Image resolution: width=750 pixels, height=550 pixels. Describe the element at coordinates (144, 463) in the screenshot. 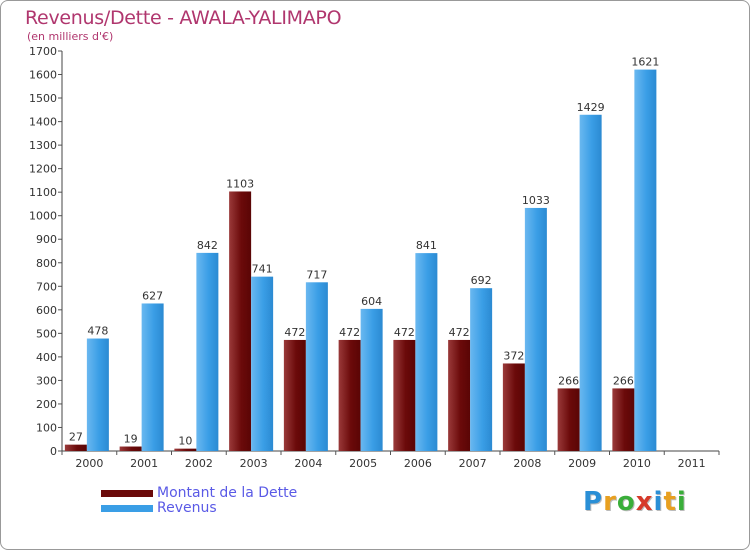

I see `x-tick-label: 2001` at that location.